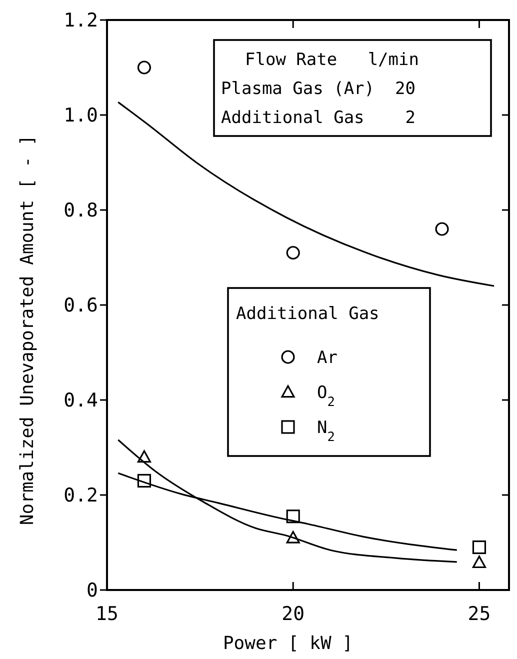  I want to click on legend-label: O$_{2}$, so click(326, 396).